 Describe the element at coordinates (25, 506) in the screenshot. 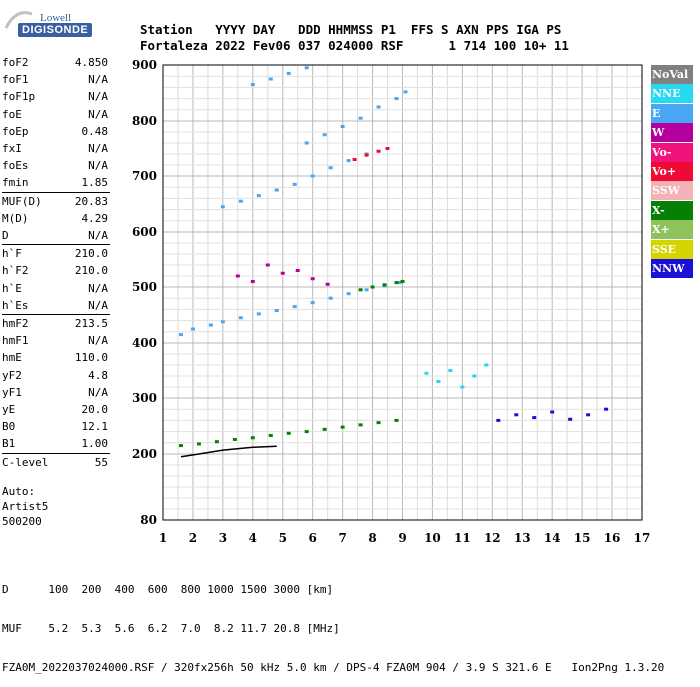

I see `autoscaling-info: Auto: Artist5 500200` at that location.